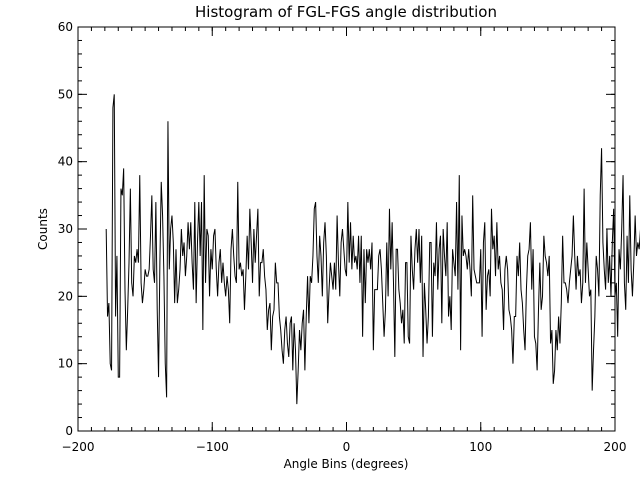 This screenshot has width=640, height=480. I want to click on y-tick-label: 20, so click(65, 296).